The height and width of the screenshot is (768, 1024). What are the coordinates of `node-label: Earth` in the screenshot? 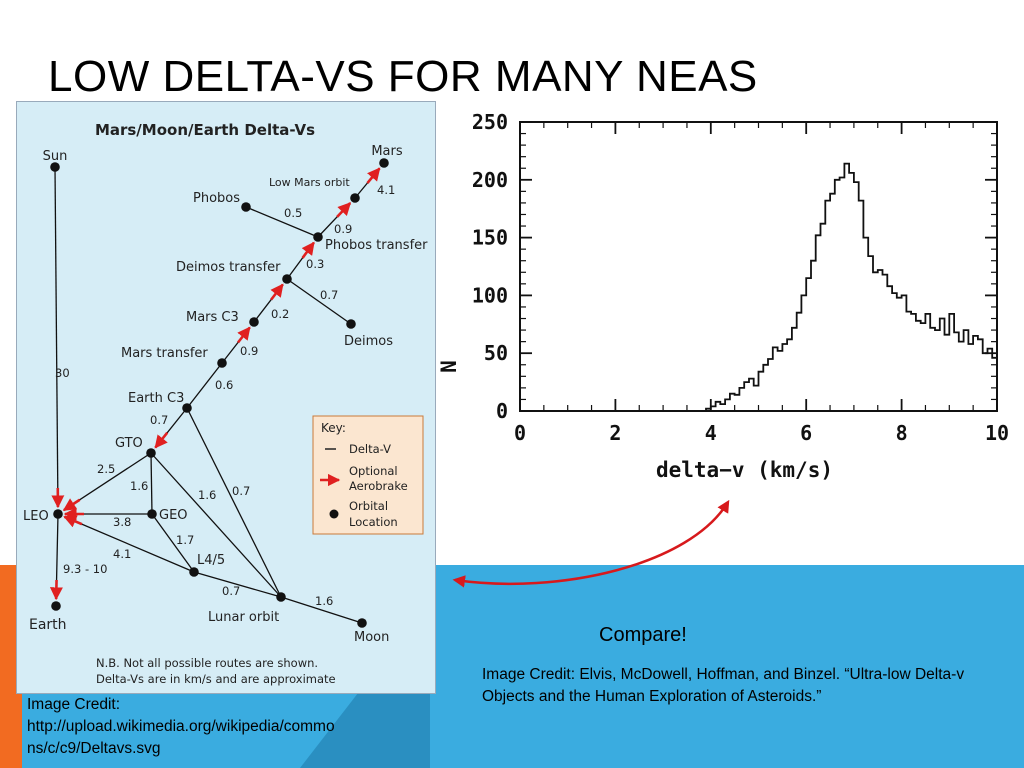 It's located at (48, 625).